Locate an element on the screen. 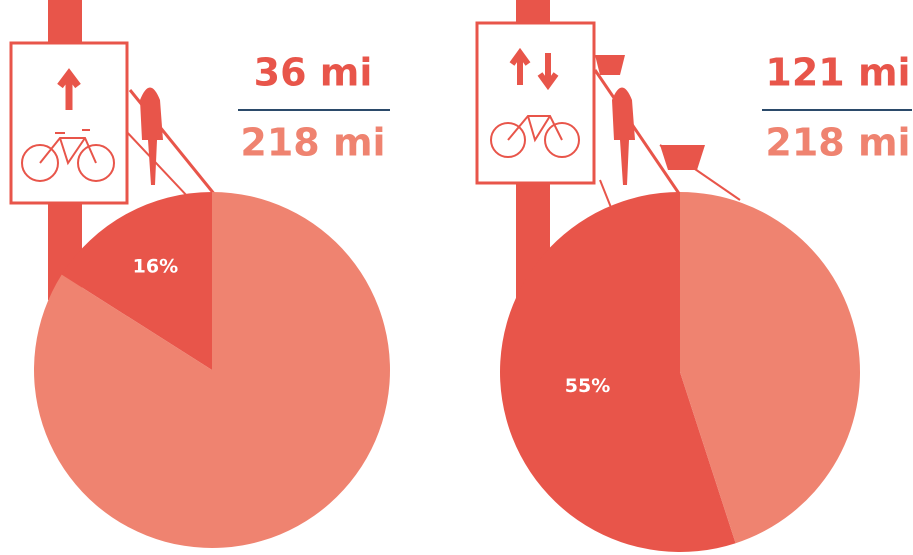  slice-label: 55% is located at coordinates (587, 386).